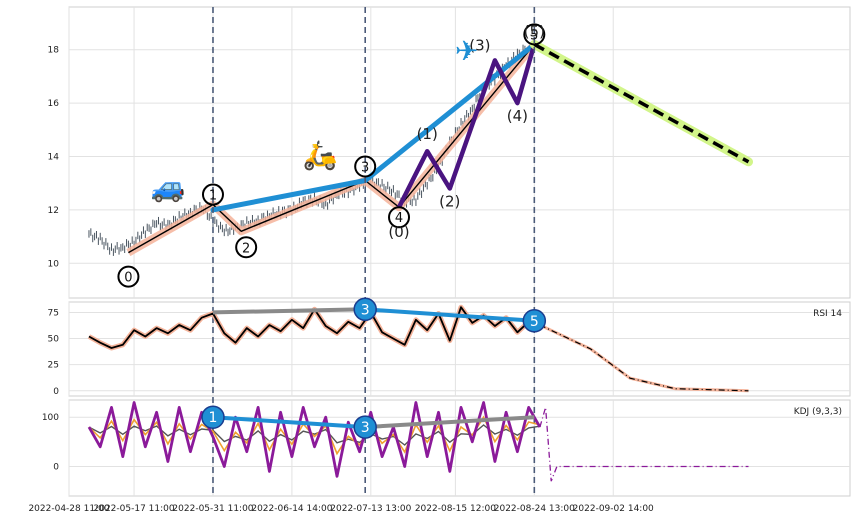 This screenshot has height=524, width=857. I want to click on rsi-ytick-label: 75, so click(53, 313).